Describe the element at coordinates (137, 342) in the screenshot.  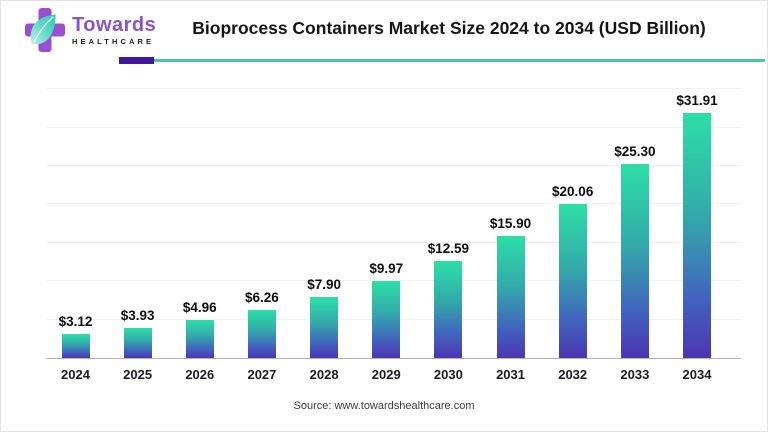
I see `bar-2025` at that location.